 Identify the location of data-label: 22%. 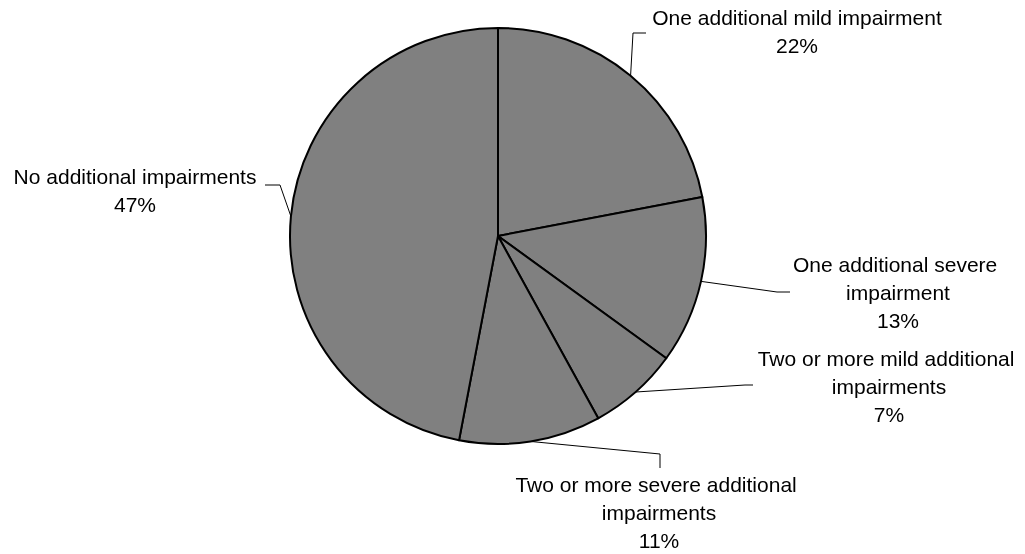
(797, 45).